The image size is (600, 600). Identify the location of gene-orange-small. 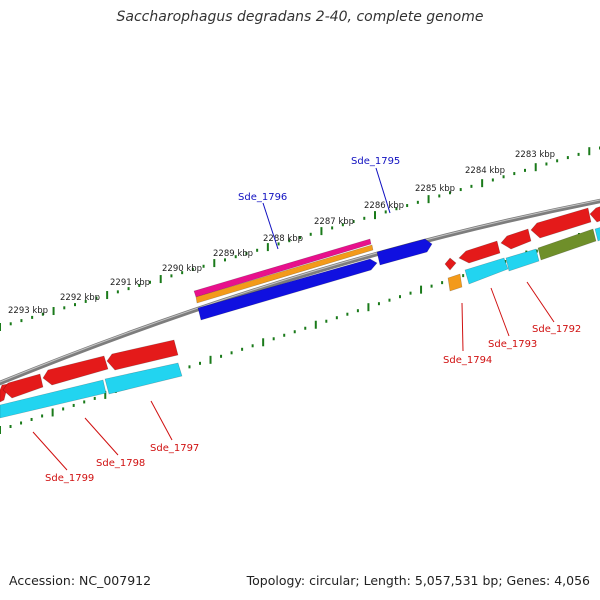
(455, 282).